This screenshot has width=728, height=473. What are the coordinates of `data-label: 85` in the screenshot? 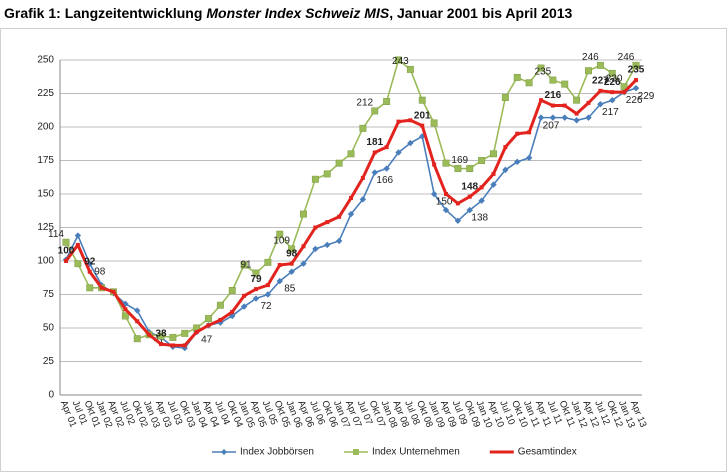 It's located at (290, 289).